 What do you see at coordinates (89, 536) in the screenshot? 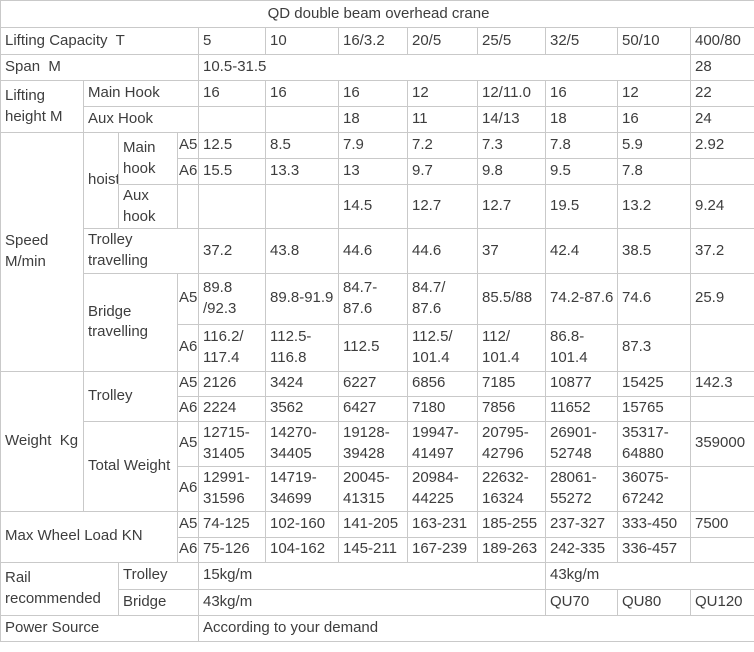
I see `max-wheel-load-label: Max Wheel Load KN` at bounding box center [89, 536].